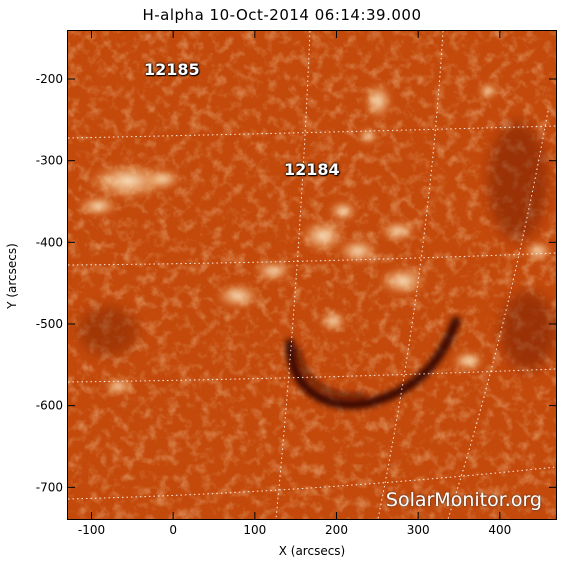 This screenshot has height=564, width=564. What do you see at coordinates (173, 530) in the screenshot?
I see `x-tick-label: 0` at bounding box center [173, 530].